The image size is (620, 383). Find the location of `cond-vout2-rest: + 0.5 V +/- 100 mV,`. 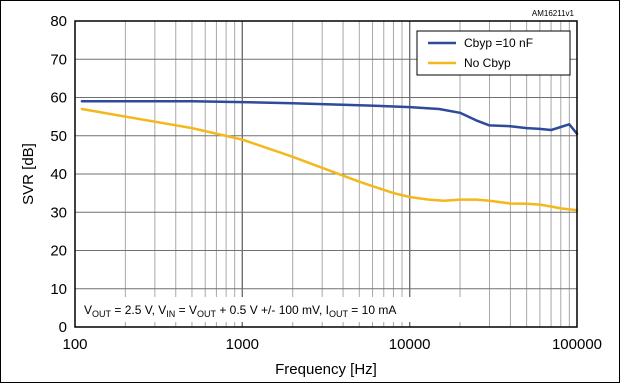

cond-vout2-rest: + 0.5 V +/- 100 mV, is located at coordinates (271, 310).